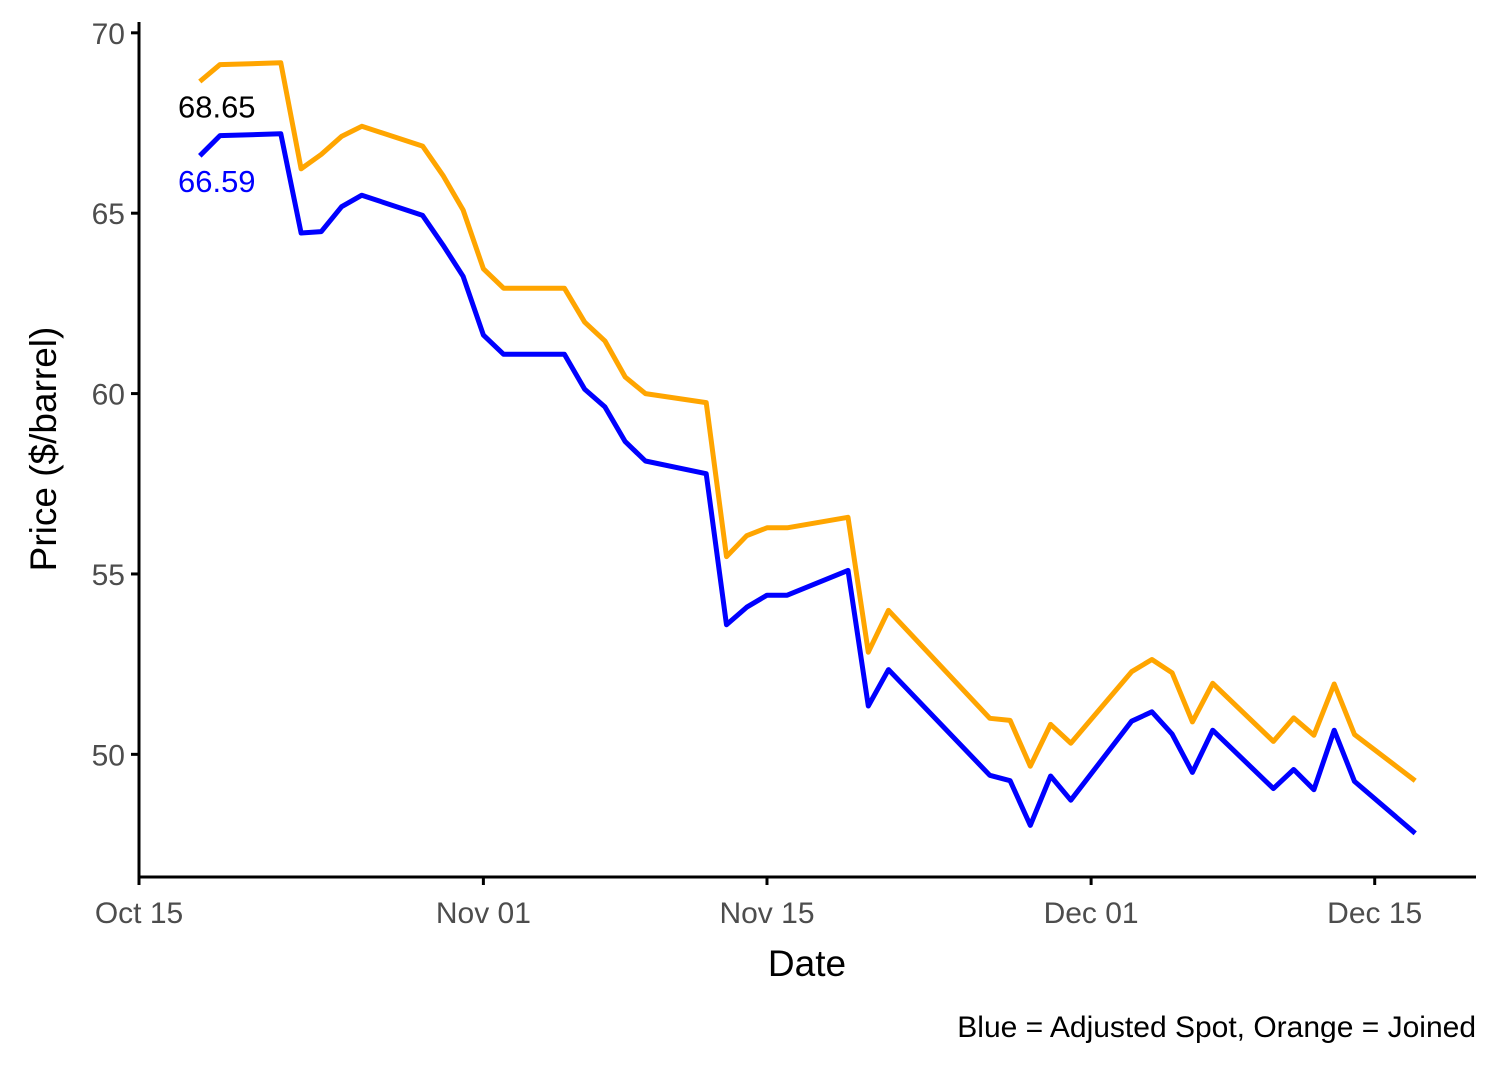 This screenshot has height=1067, width=1500. I want to click on x-tick-label: Nov 15, so click(766, 913).